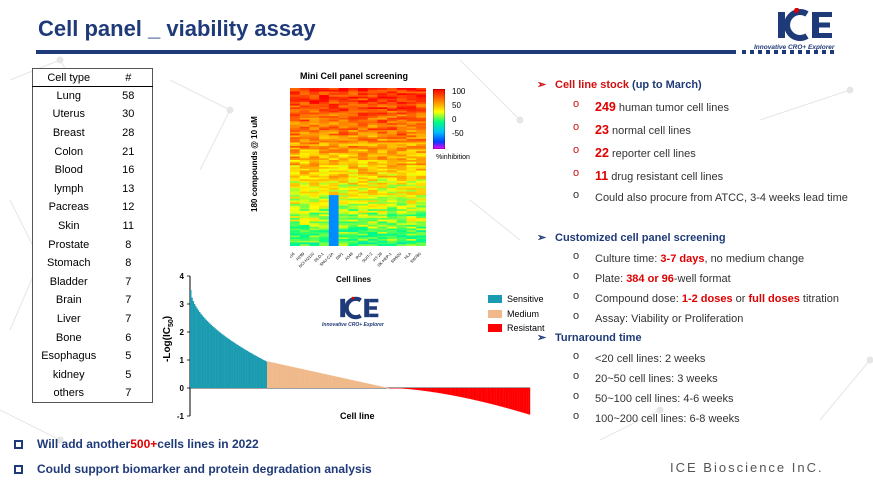 Image resolution: width=873 pixels, height=481 pixels. Describe the element at coordinates (93, 188) in the screenshot. I see `table-row: lymph 13` at that location.